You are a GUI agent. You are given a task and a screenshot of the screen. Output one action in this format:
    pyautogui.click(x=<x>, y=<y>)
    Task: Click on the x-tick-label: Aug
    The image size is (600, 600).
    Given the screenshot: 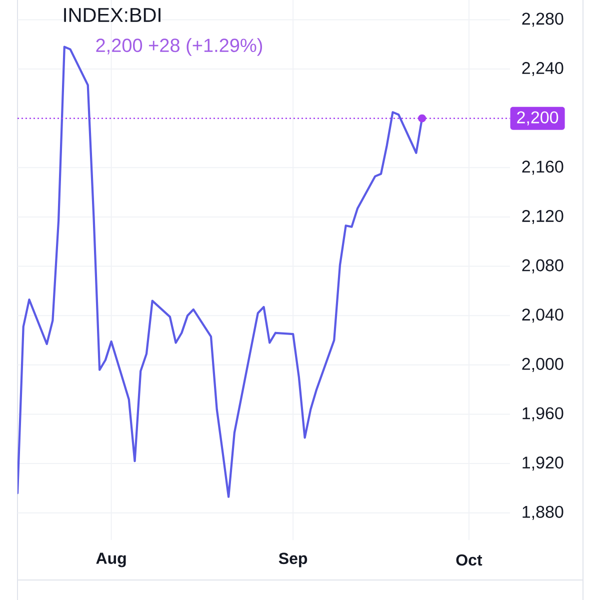 What is the action you would take?
    pyautogui.click(x=111, y=560)
    